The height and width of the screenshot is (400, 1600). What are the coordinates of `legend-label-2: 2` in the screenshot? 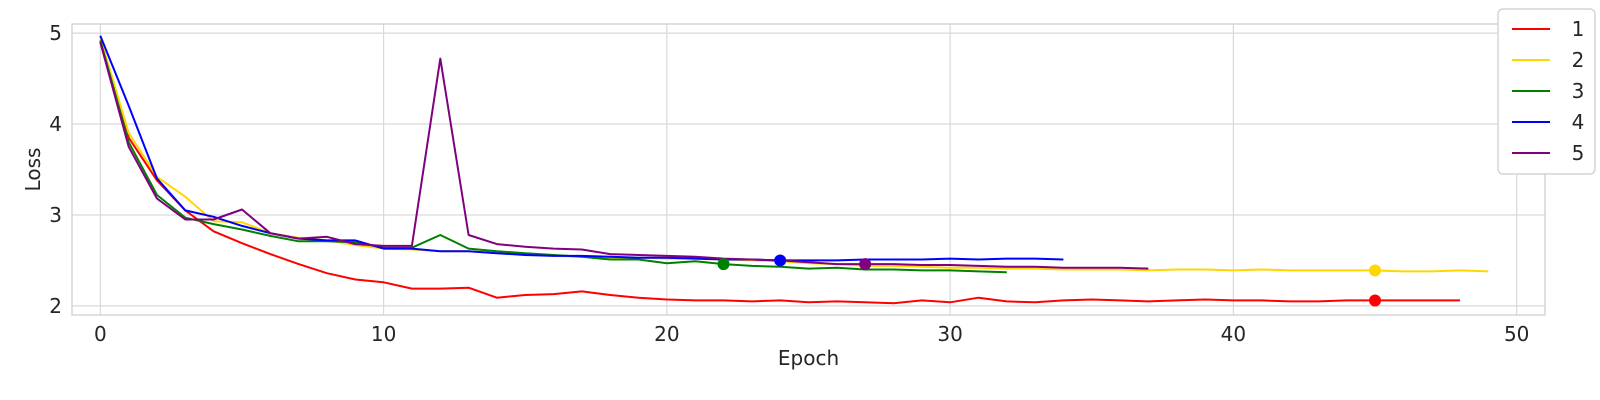 It's located at (1578, 60).